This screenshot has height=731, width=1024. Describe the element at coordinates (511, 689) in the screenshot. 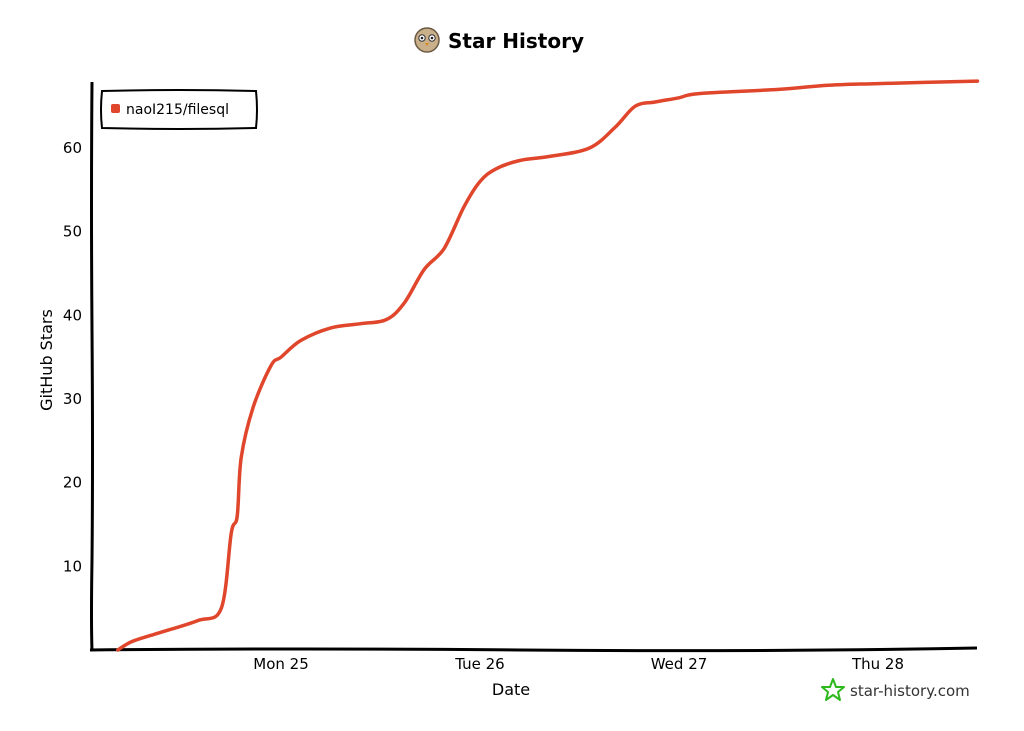

I see `x-axis-title: Date` at that location.